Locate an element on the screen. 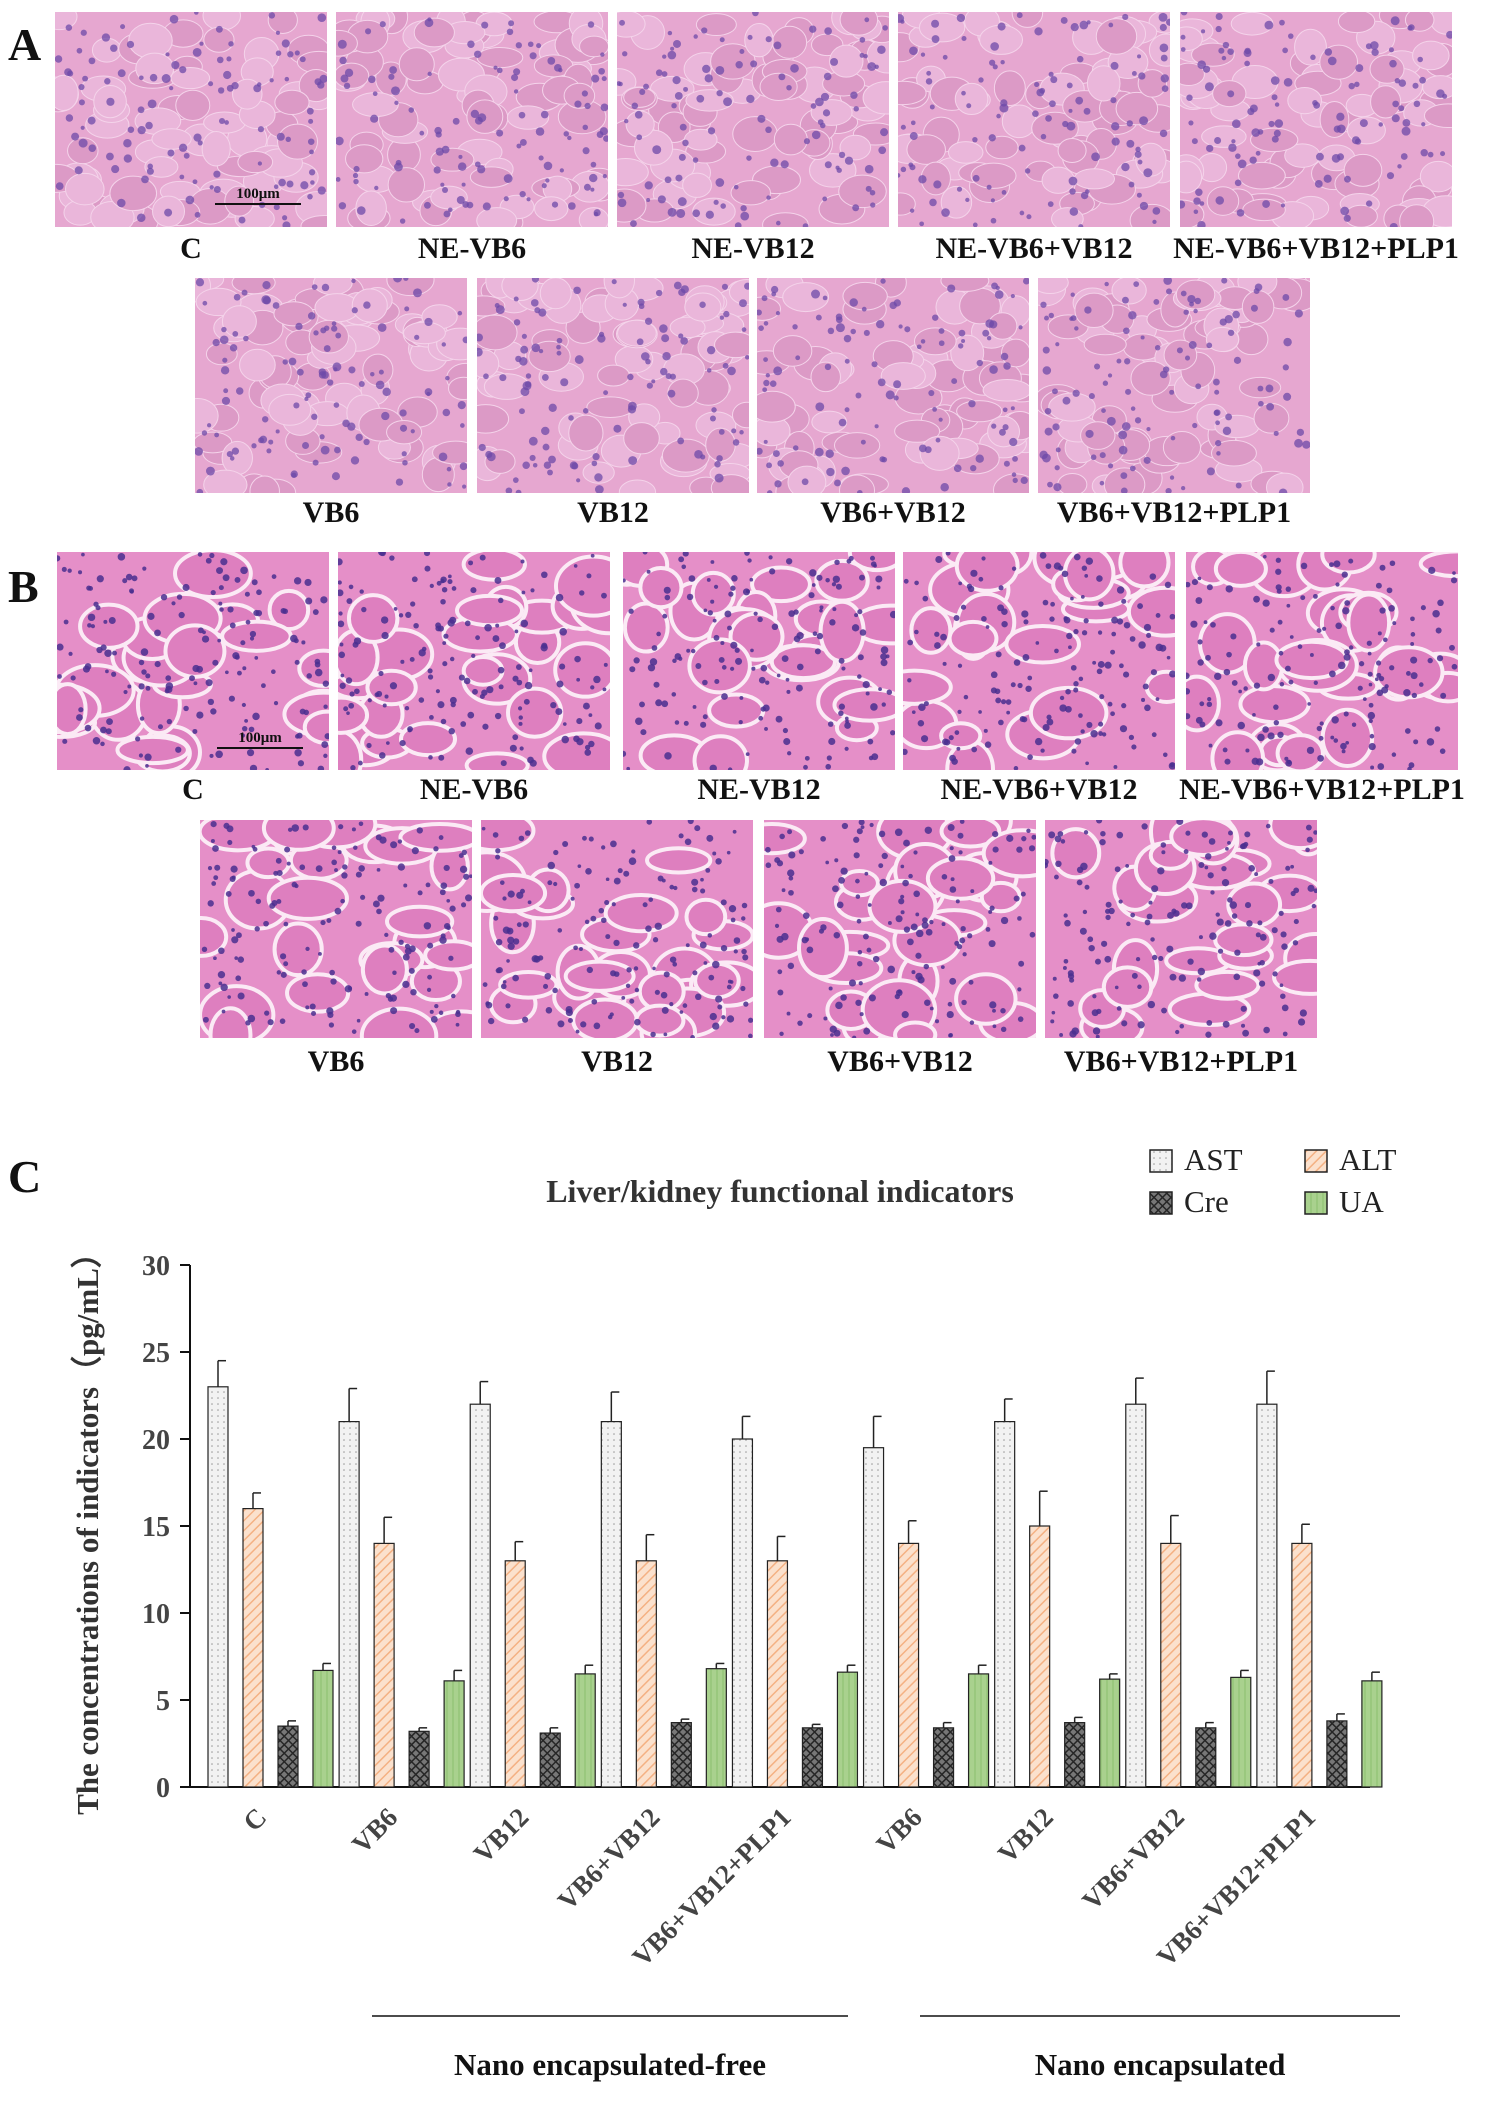 The width and height of the screenshot is (1501, 2104). panel-b-caption-row2-3: VB6+VB12+PLP1 is located at coordinates (1181, 1061).